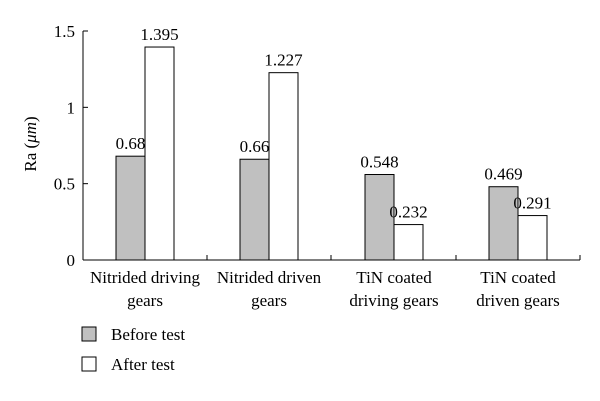 The image size is (600, 401). What do you see at coordinates (64, 184) in the screenshot?
I see `y-tick-label: 0.5` at bounding box center [64, 184].